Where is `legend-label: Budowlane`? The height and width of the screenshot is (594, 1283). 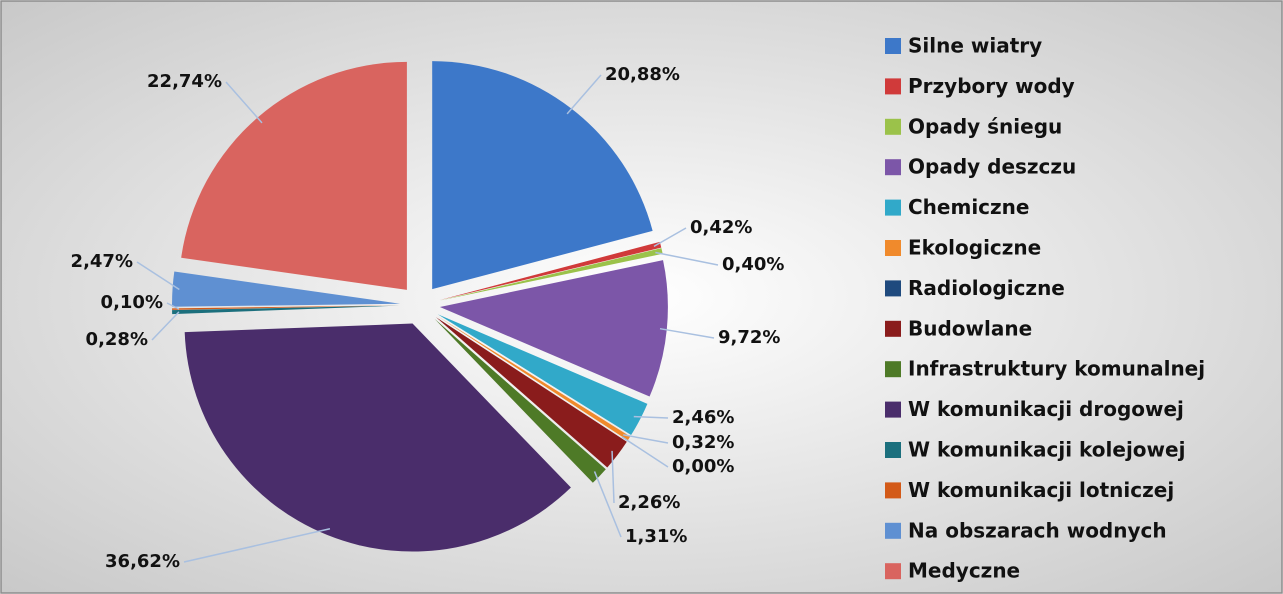
legend-label: Budowlane is located at coordinates (970, 328).